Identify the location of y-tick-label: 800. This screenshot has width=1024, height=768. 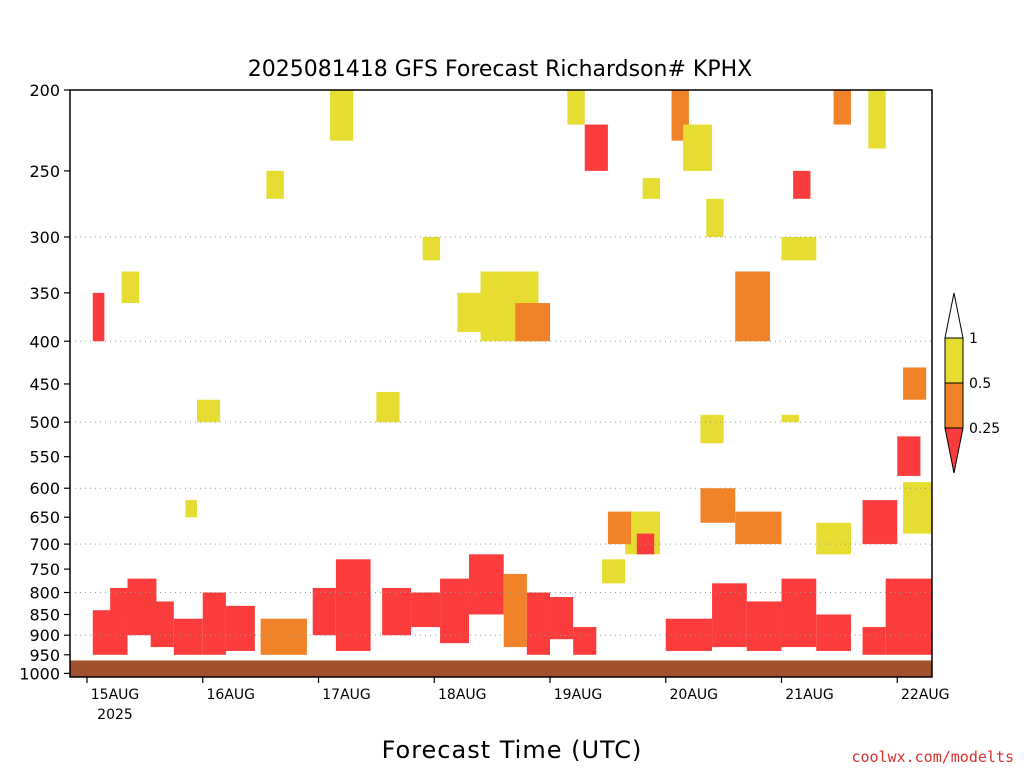
(44, 593).